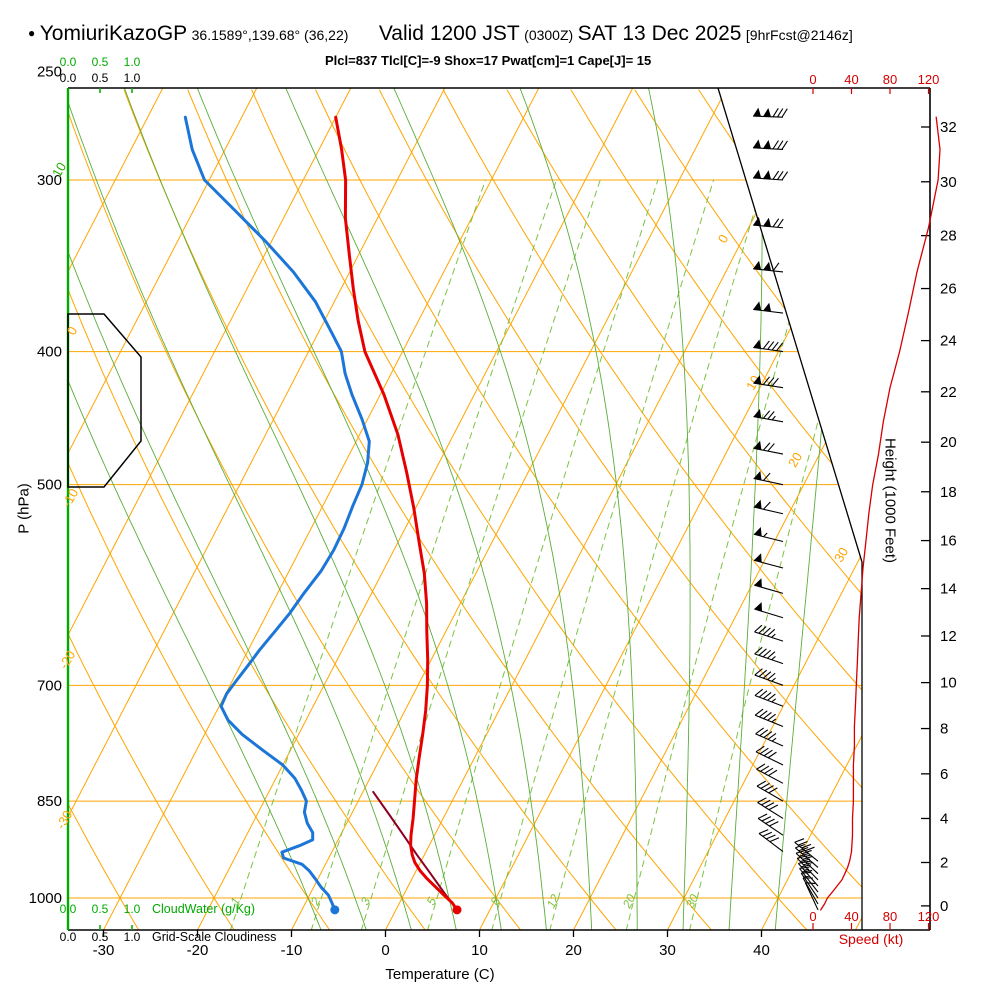  Describe the element at coordinates (773, 658) in the screenshot. I see `wind-barb-half` at that location.